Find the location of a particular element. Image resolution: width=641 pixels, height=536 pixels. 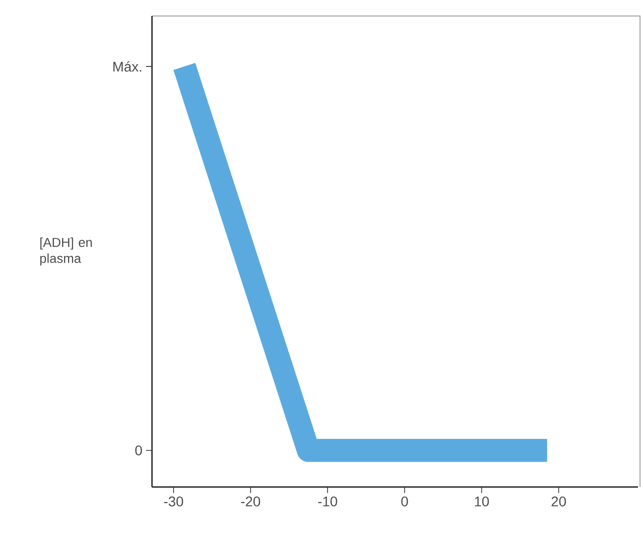

text: Máx. is located at coordinates (127, 66).